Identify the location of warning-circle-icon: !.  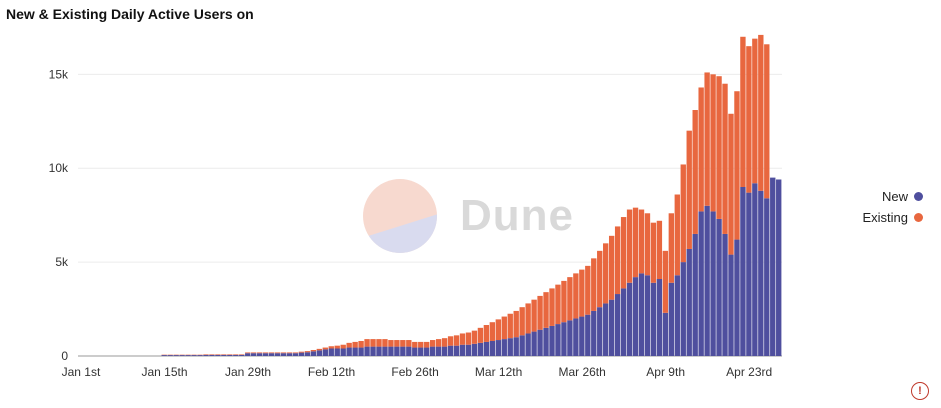
(920, 391).